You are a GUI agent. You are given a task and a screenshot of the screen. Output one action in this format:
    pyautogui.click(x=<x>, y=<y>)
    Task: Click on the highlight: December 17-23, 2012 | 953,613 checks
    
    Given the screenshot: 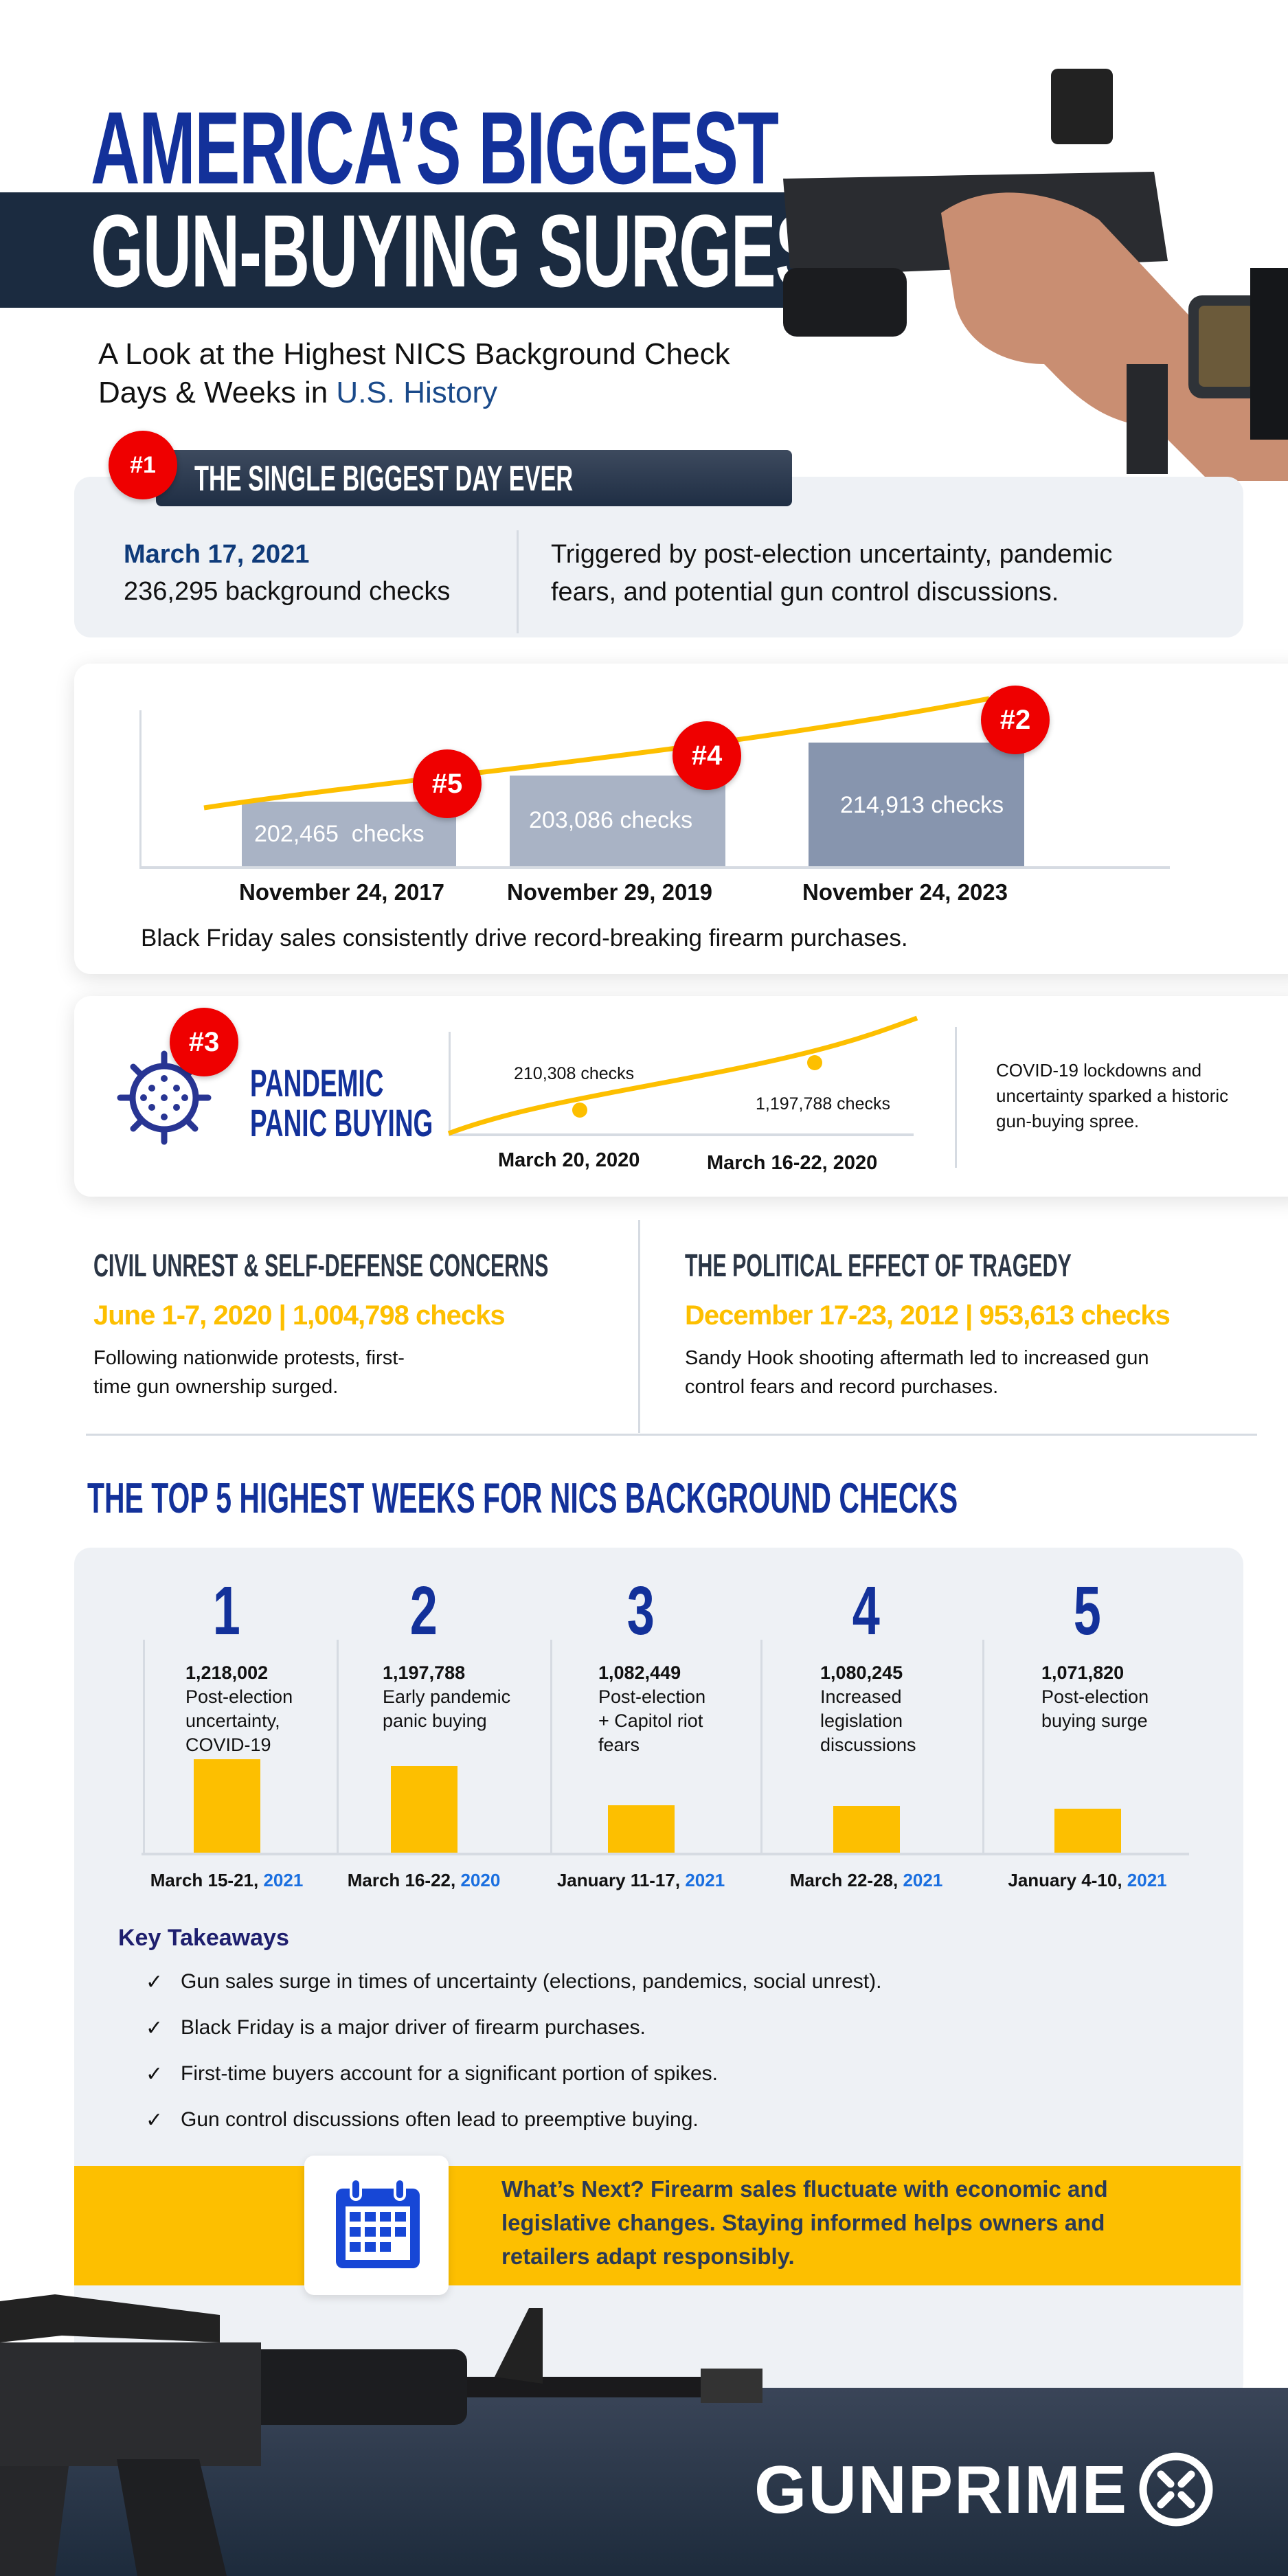 What is the action you would take?
    pyautogui.click(x=928, y=1315)
    